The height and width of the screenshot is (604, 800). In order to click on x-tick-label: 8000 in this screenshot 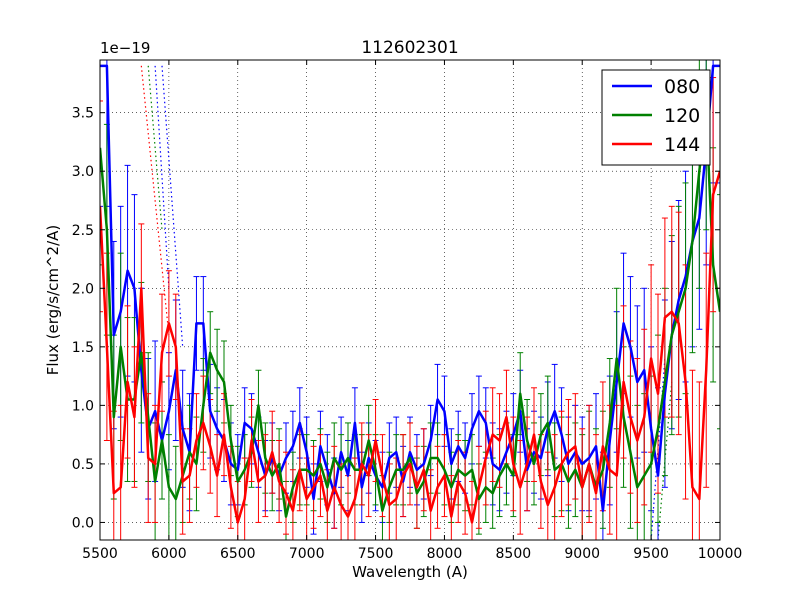, I will do `click(445, 554)`.